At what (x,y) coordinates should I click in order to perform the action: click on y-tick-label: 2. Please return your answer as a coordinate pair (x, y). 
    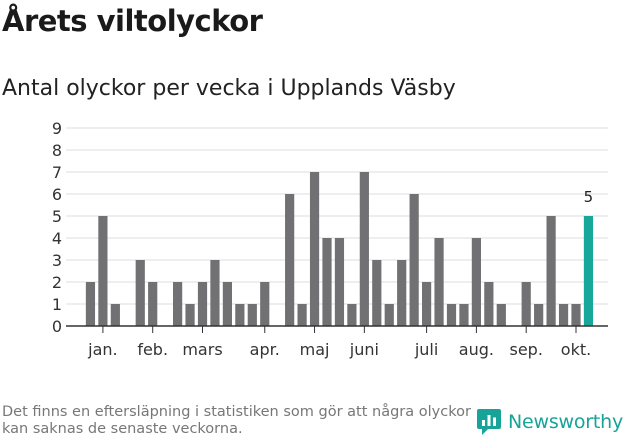
    Looking at the image, I should click on (57, 282).